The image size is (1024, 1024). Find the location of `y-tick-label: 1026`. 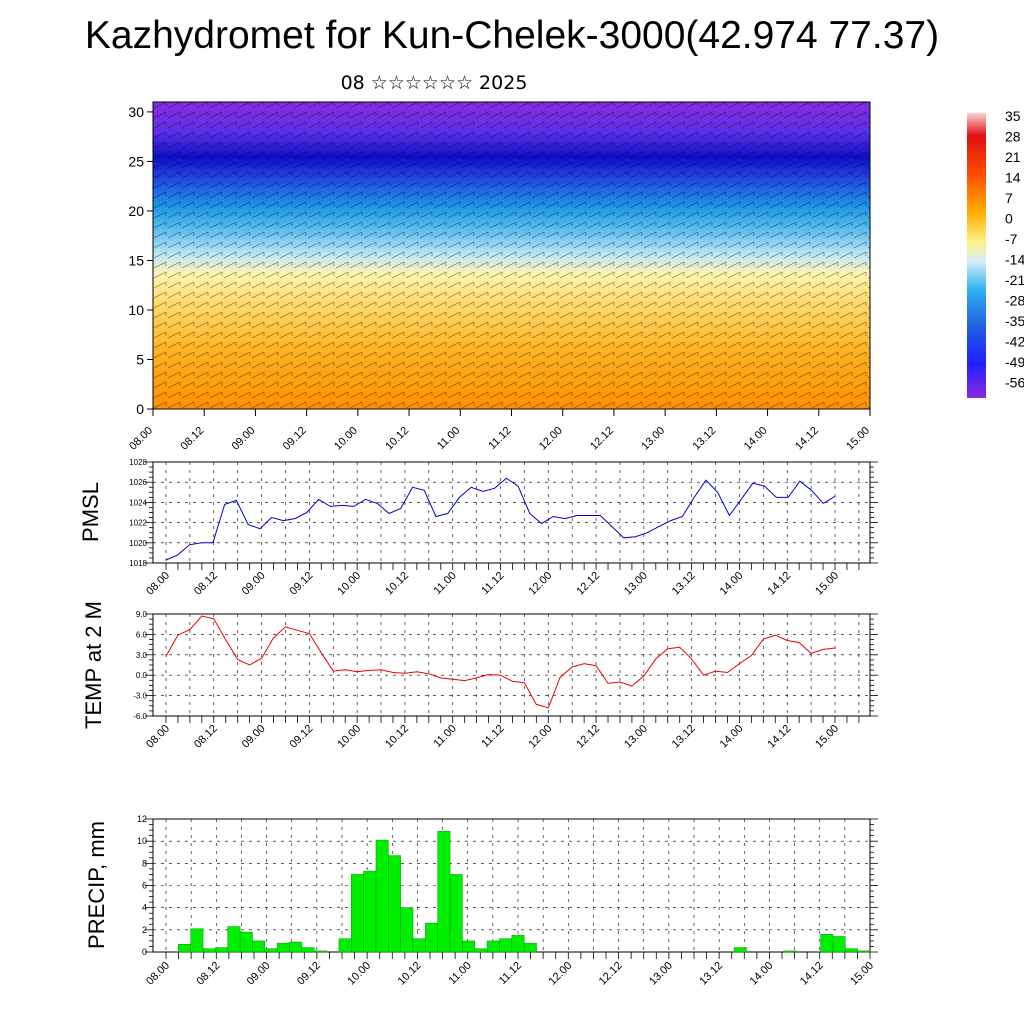

y-tick-label: 1026 is located at coordinates (138, 482).